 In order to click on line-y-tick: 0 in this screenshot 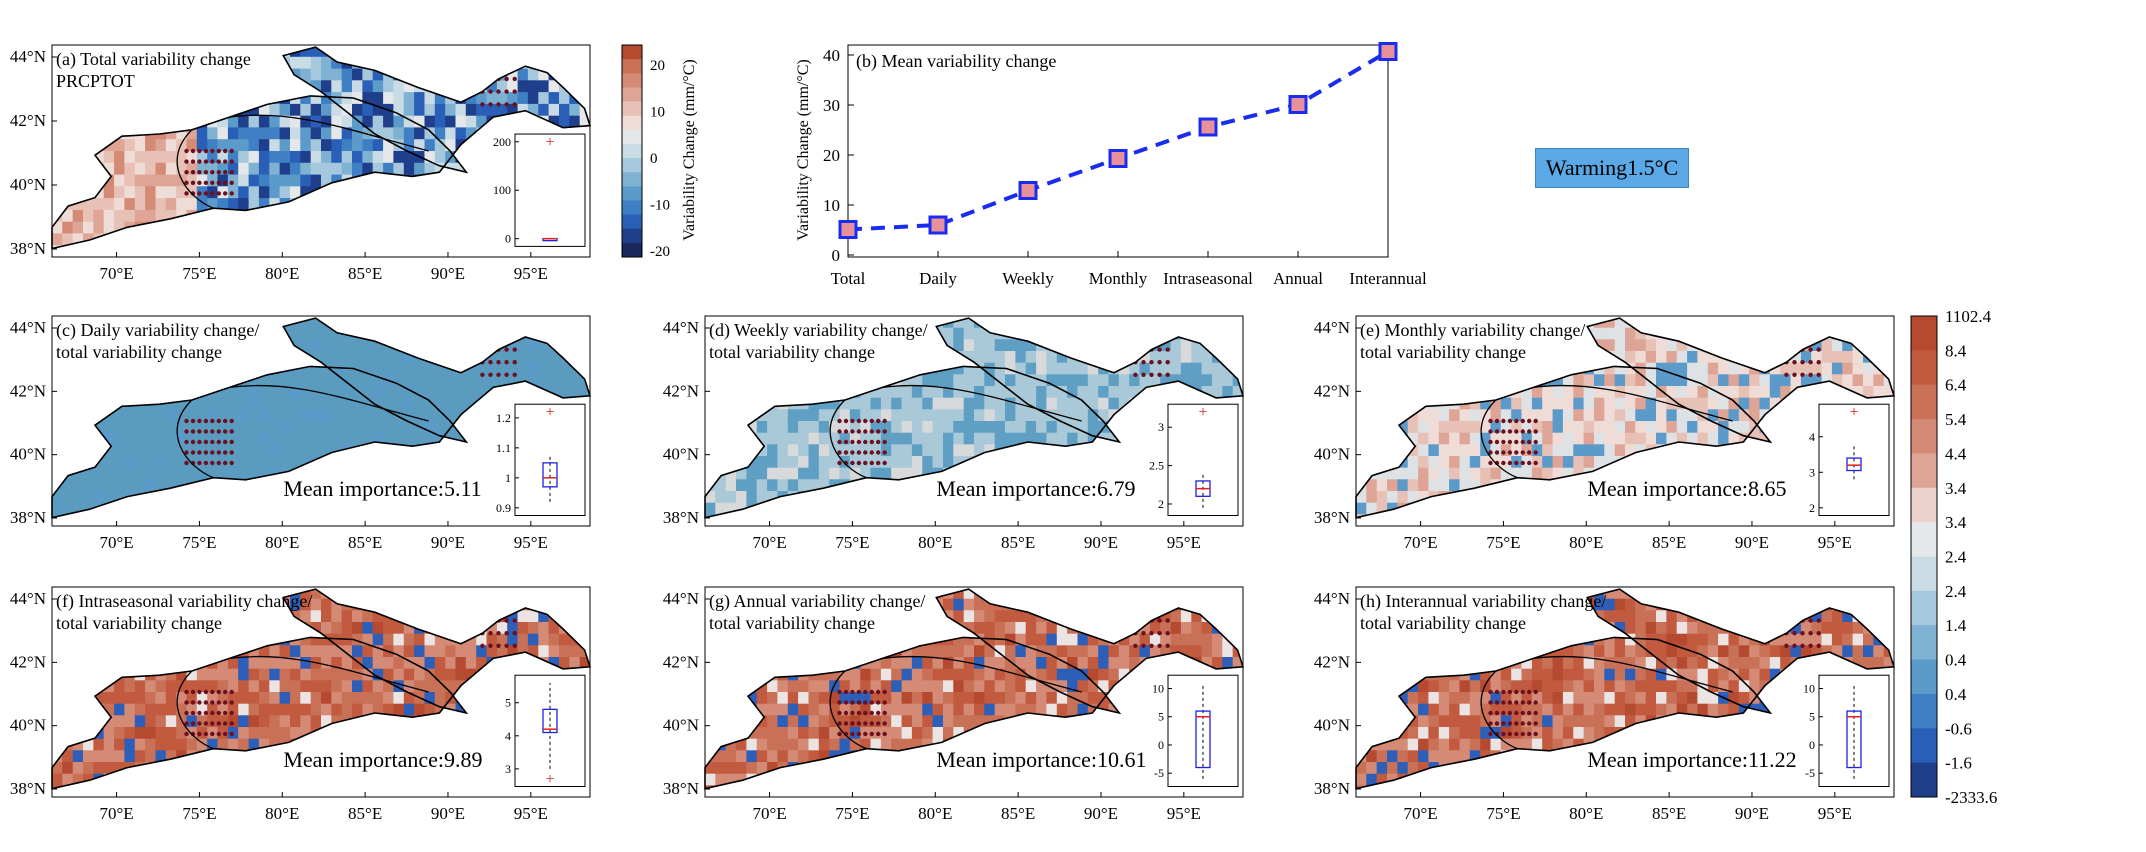, I will do `click(836, 255)`.